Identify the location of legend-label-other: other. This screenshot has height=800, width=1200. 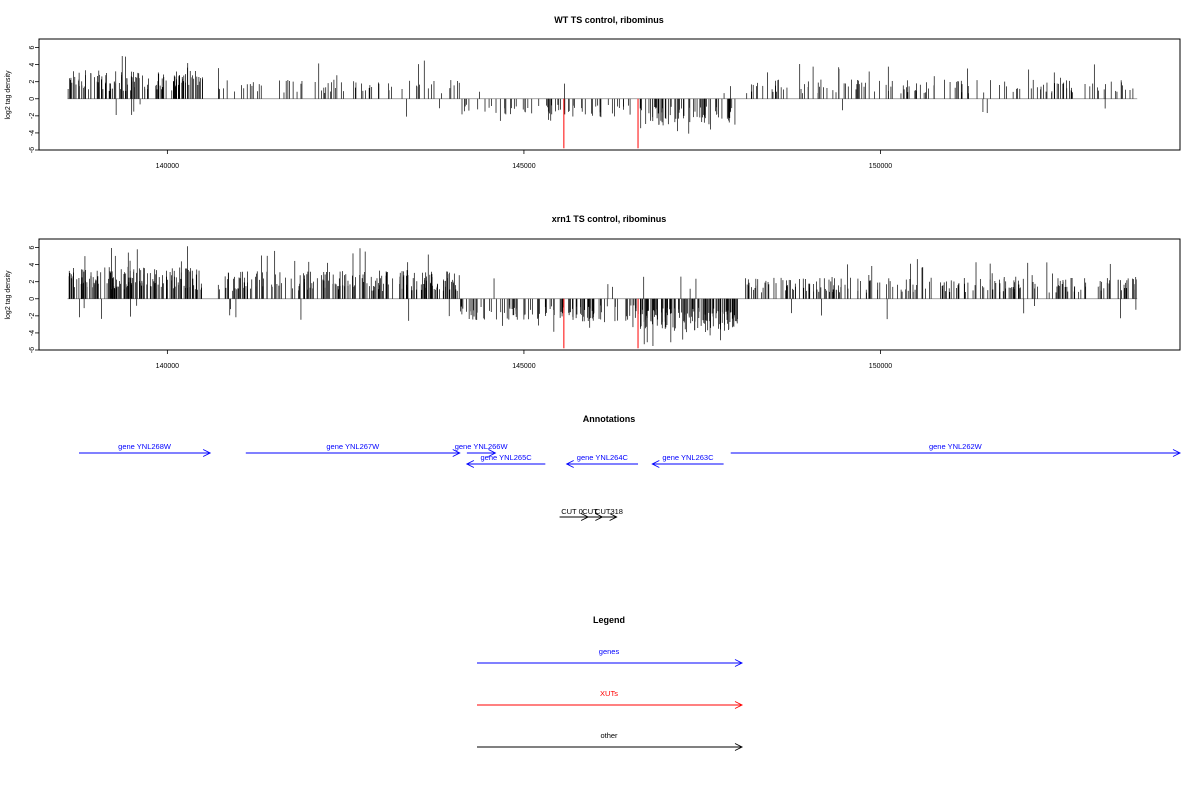
(609, 735).